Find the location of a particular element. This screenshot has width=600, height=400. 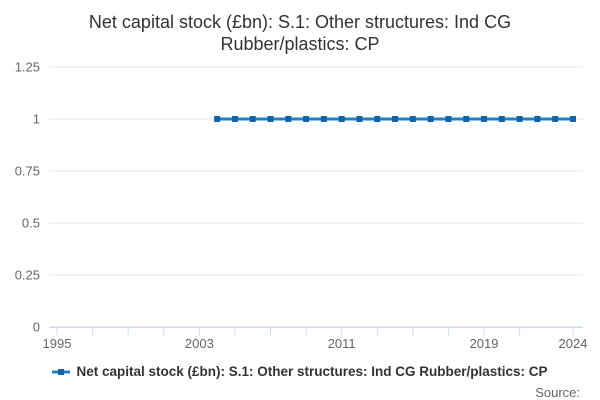

source-label: Source: is located at coordinates (557, 392).